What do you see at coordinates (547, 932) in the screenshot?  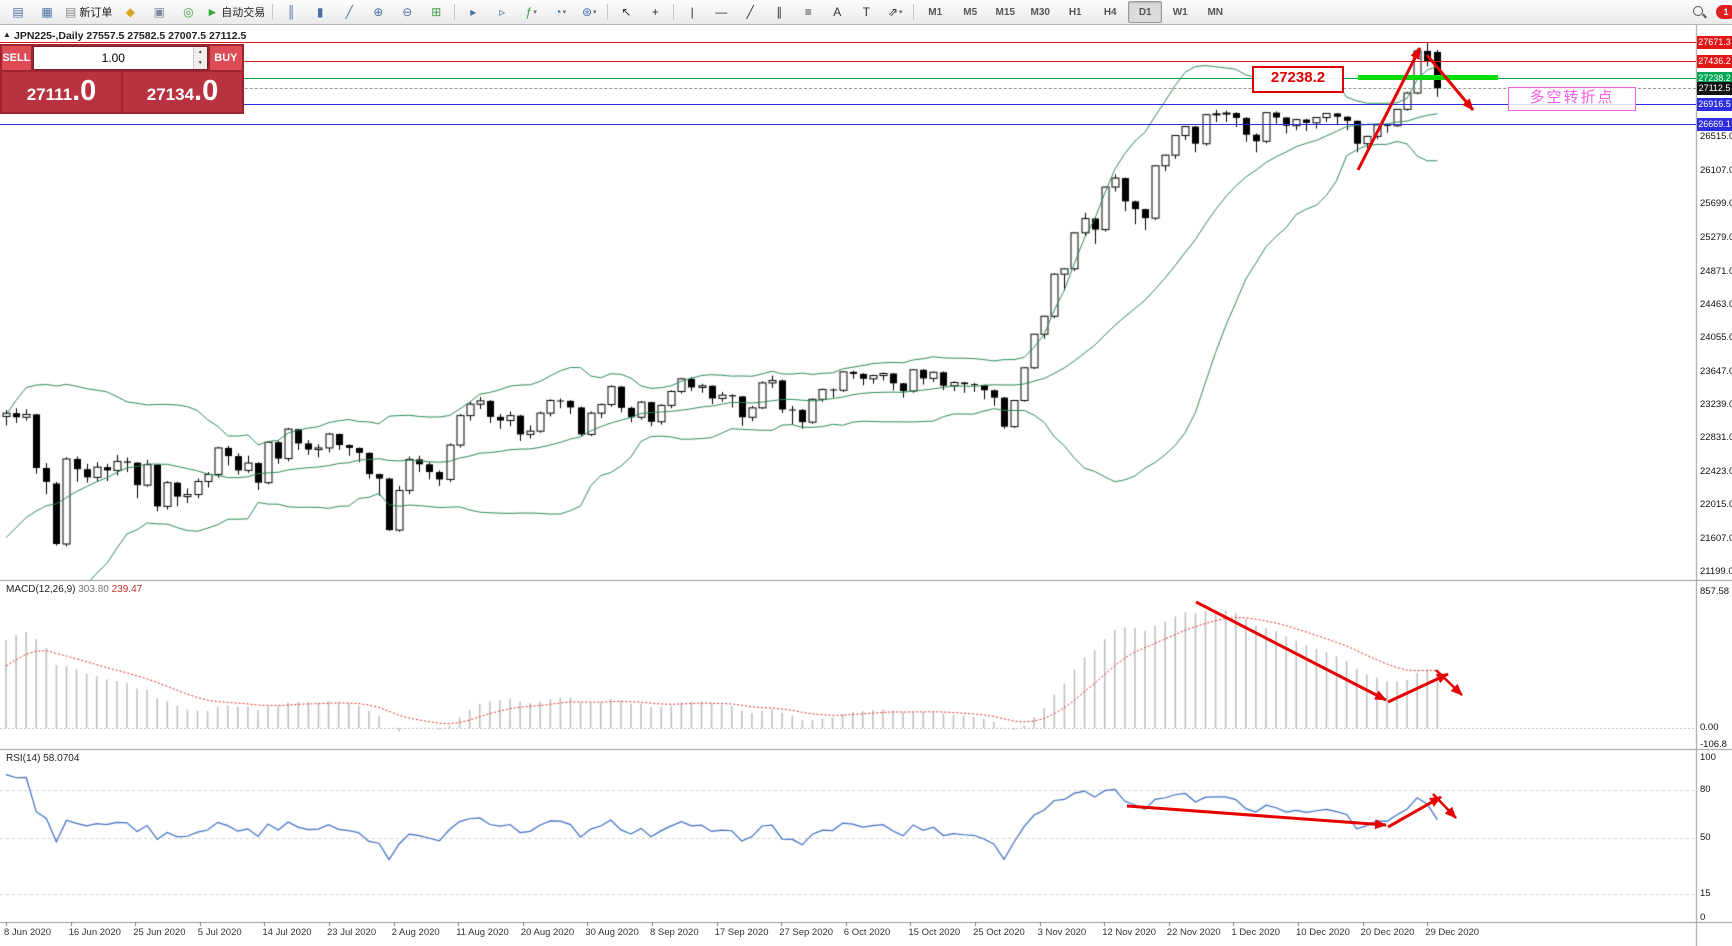 I see `date-axis-label: 20 Aug 2020` at bounding box center [547, 932].